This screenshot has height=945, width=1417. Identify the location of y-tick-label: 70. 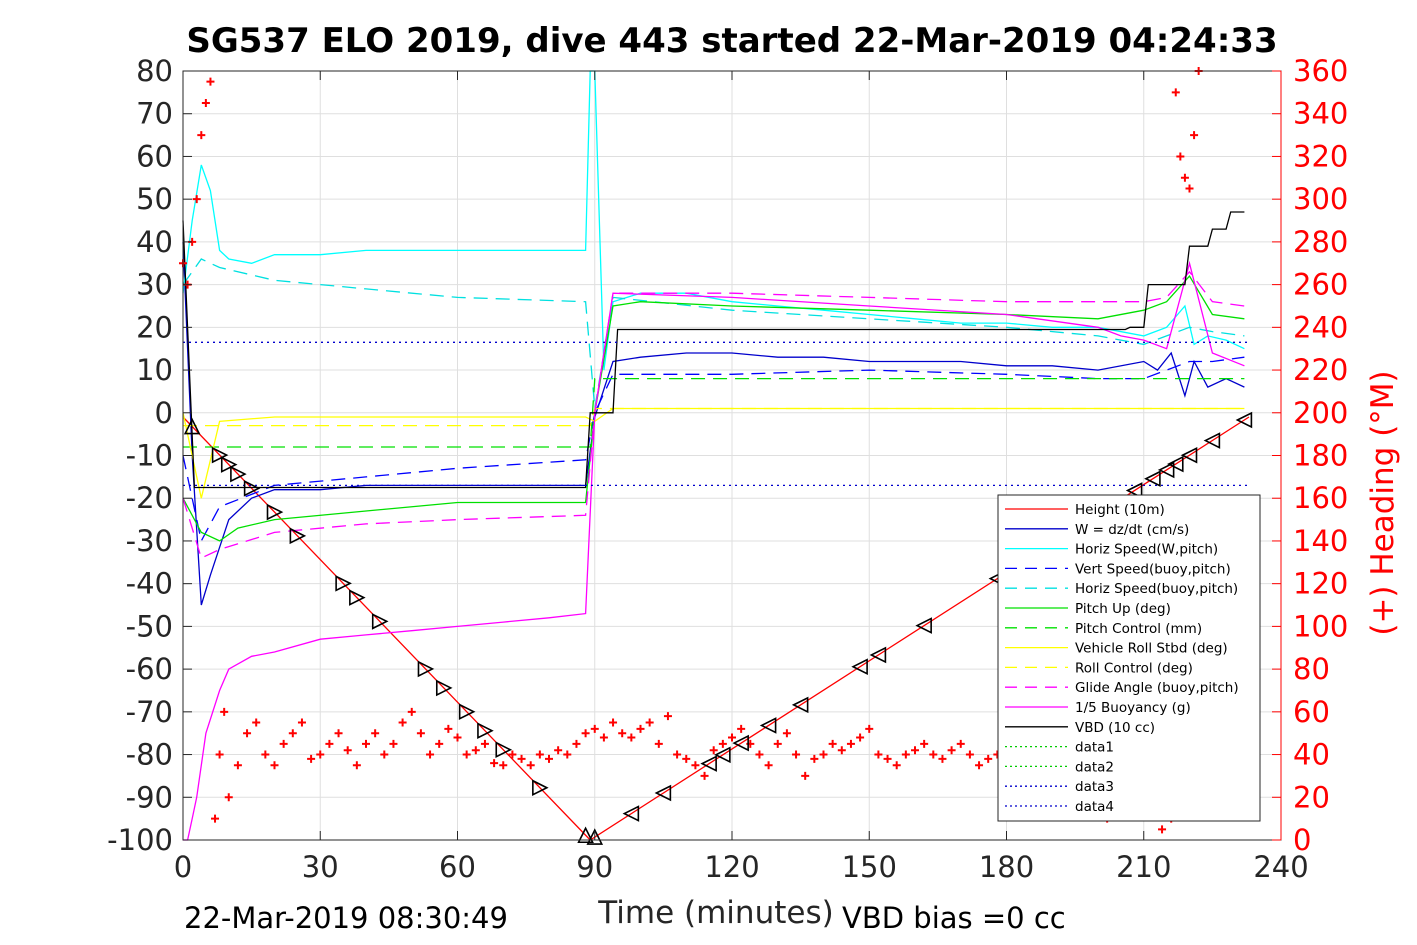
(154, 114).